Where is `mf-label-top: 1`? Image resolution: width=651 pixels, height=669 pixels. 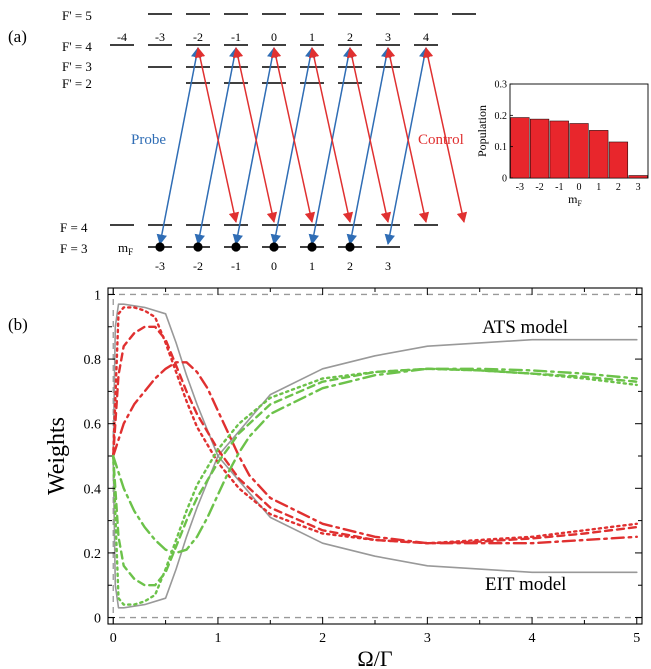 mf-label-top: 1 is located at coordinates (312, 37).